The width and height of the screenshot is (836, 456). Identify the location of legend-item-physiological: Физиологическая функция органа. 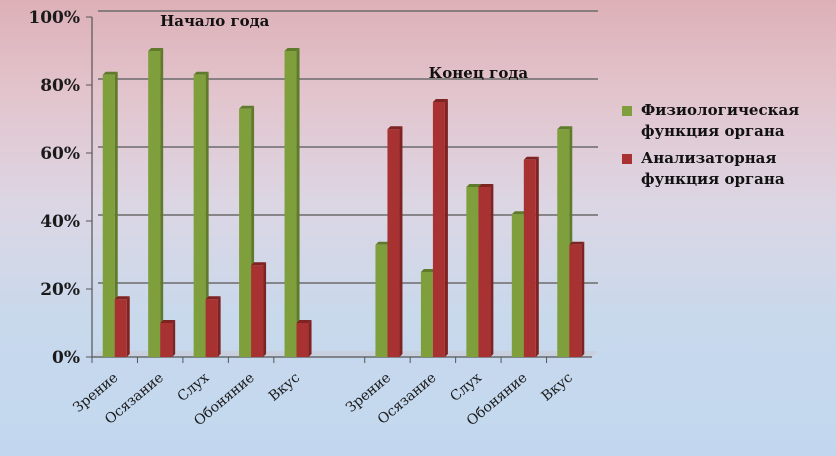
(727, 121).